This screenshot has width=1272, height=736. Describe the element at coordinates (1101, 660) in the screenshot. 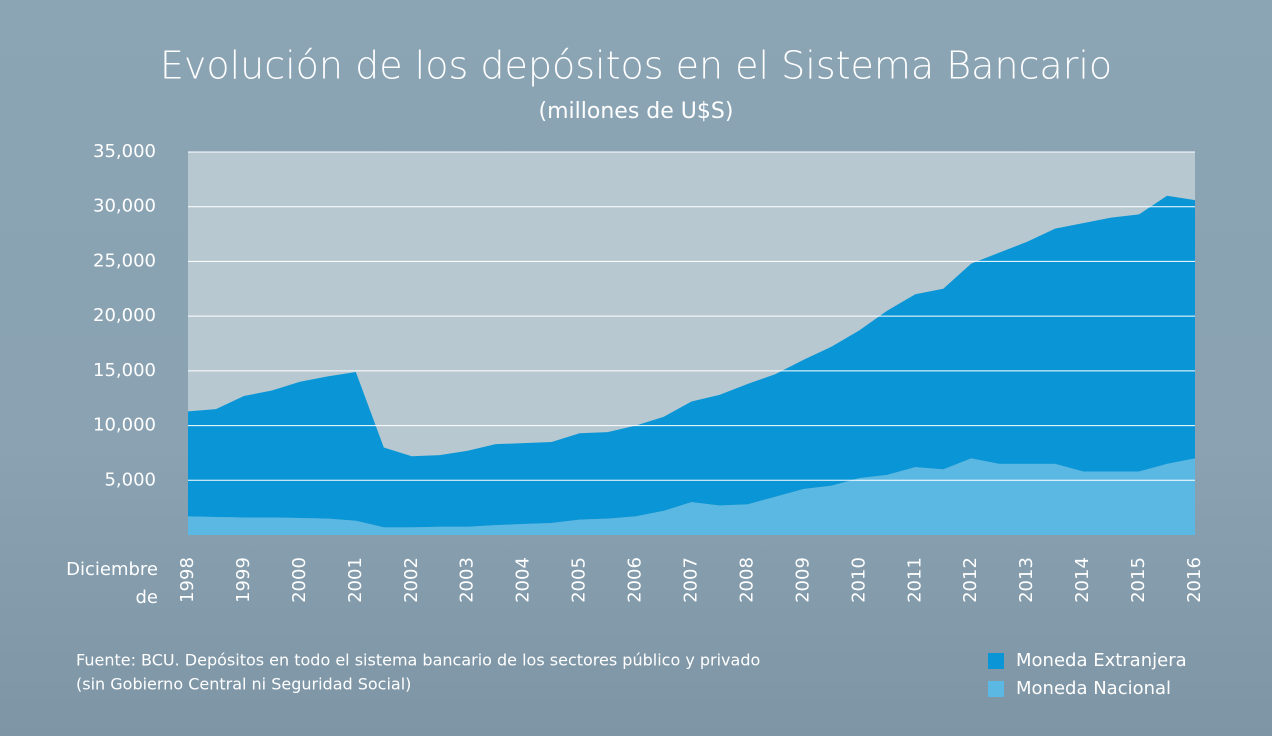

I see `legend-label: Moneda Extranjera` at that location.